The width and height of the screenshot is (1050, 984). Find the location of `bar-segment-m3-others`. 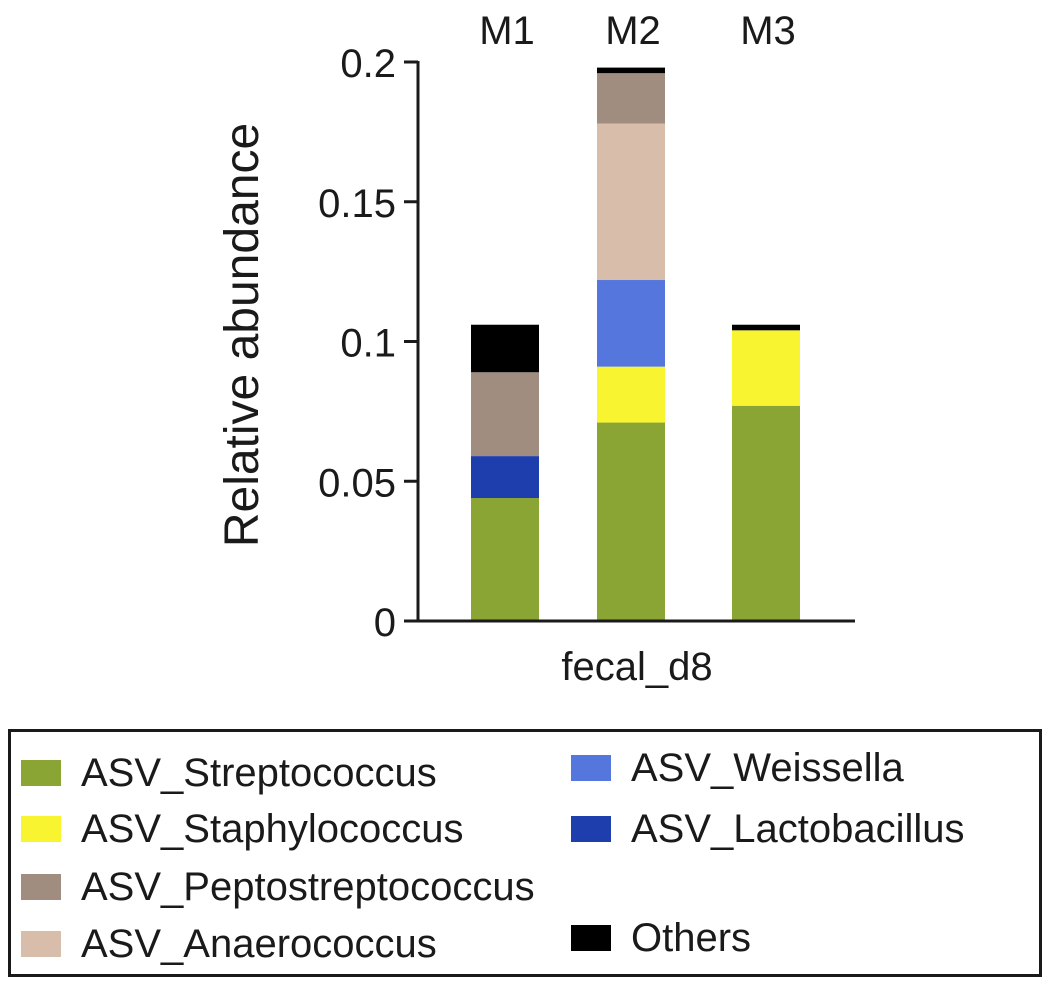

bar-segment-m3-others is located at coordinates (766, 327).